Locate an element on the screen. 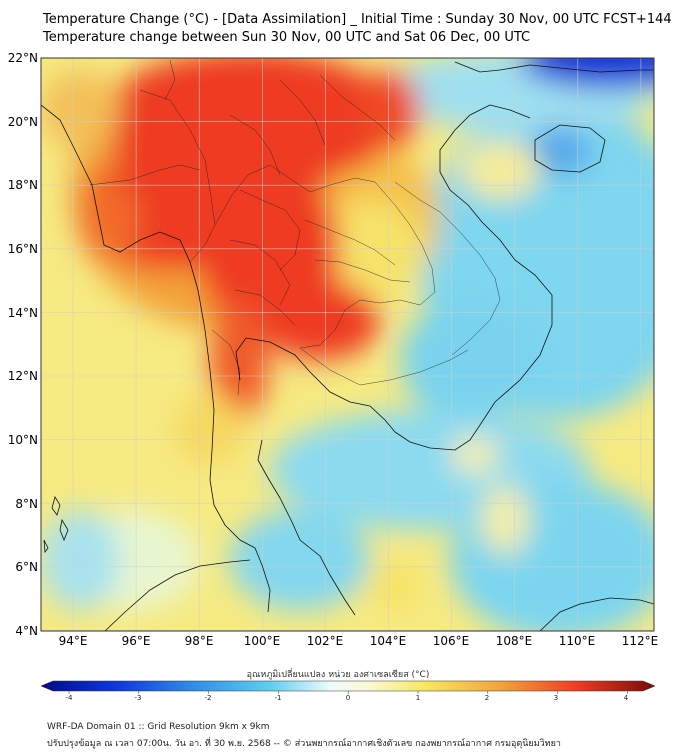 The image size is (676, 756). colorbar-tick-label: -2 is located at coordinates (208, 698).